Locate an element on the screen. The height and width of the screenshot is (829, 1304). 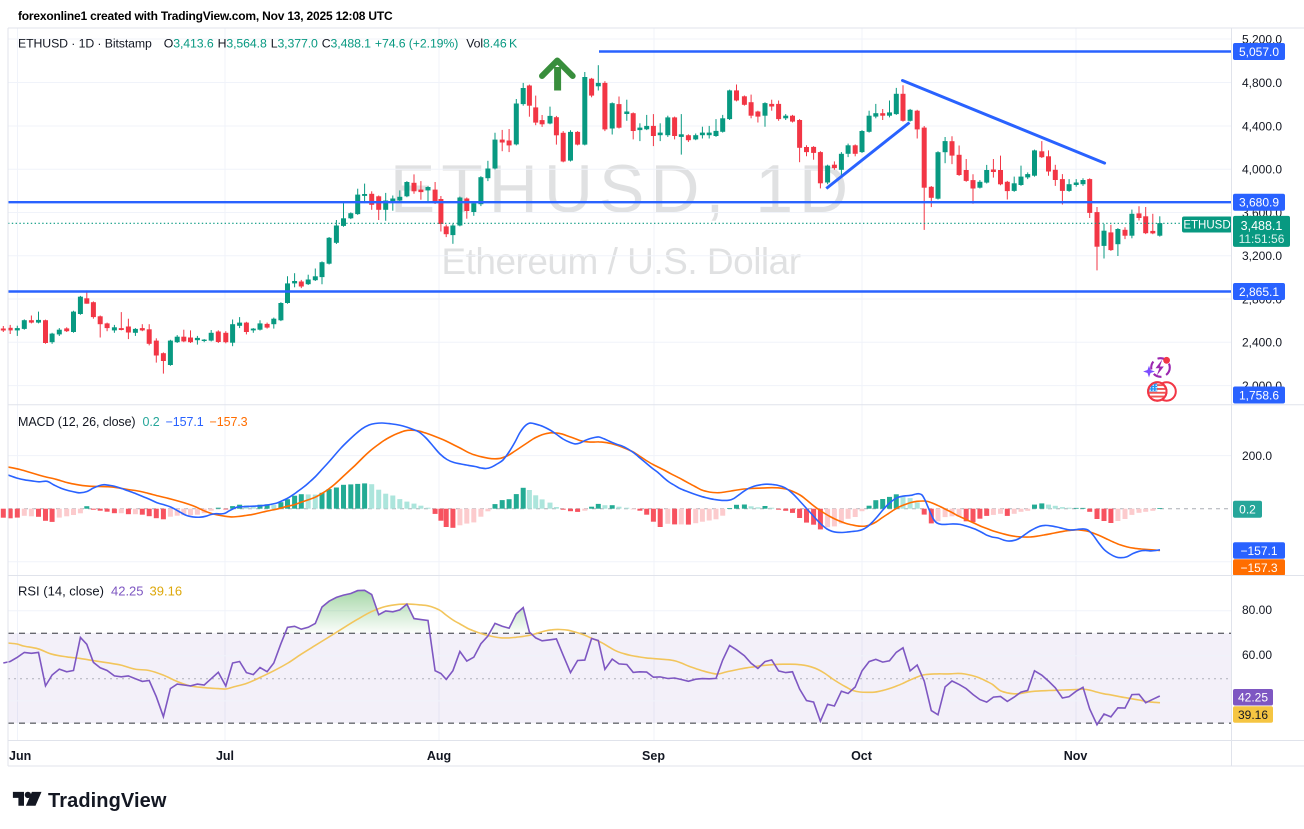
svg-text: 80.00 is located at coordinates (1257, 610).